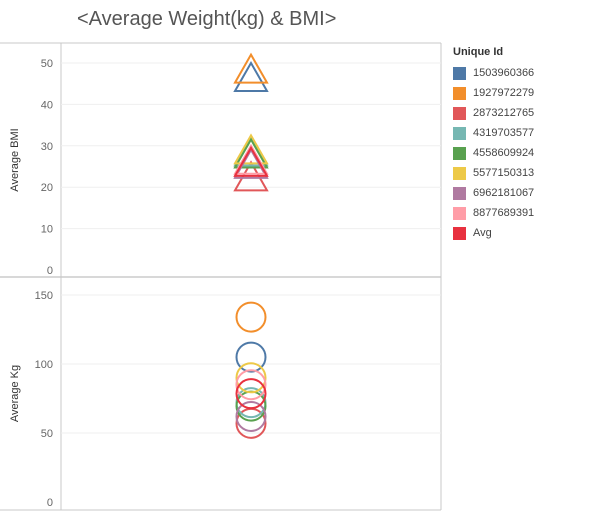 The image size is (593, 512). I want to click on legend-item: 4319703577, so click(493, 133).